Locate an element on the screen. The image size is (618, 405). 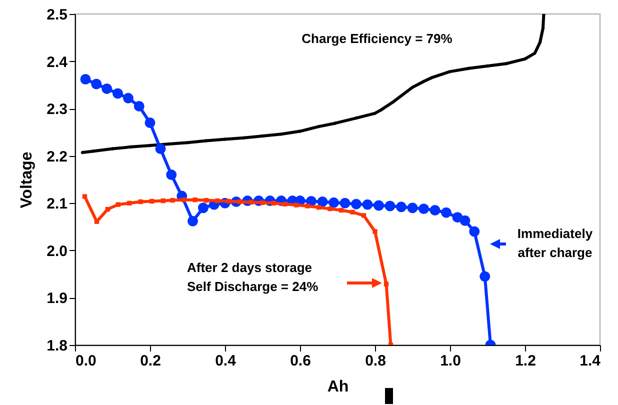
x-tick-label: 0.8 is located at coordinates (375, 361).